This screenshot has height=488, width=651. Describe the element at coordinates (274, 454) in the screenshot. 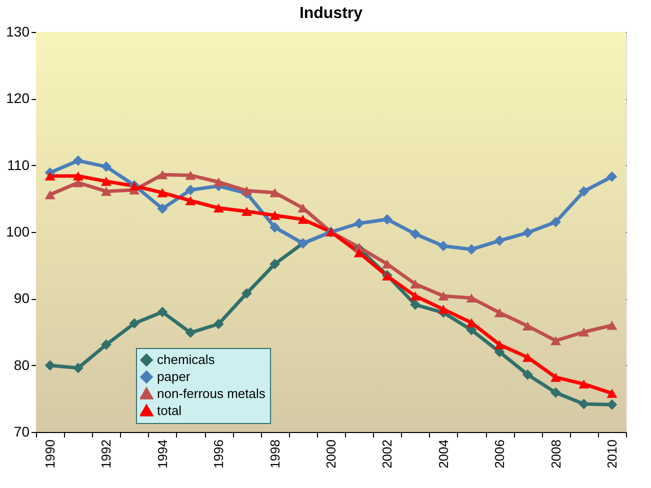

I see `x-tick-label: 1998` at that location.